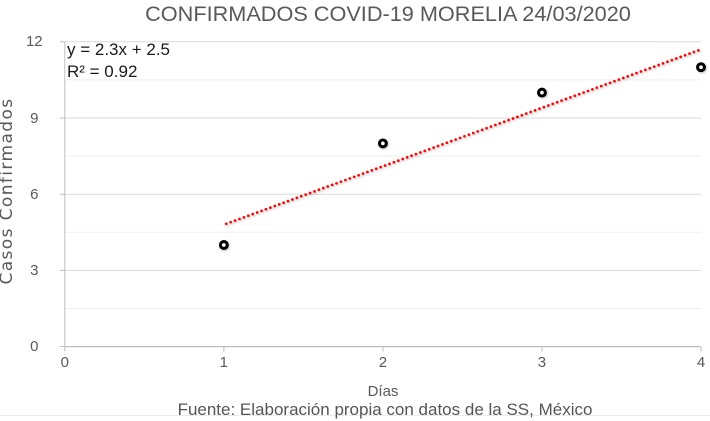 This screenshot has width=710, height=421. What do you see at coordinates (355, 415) in the screenshot?
I see `bottom-rule` at bounding box center [355, 415].